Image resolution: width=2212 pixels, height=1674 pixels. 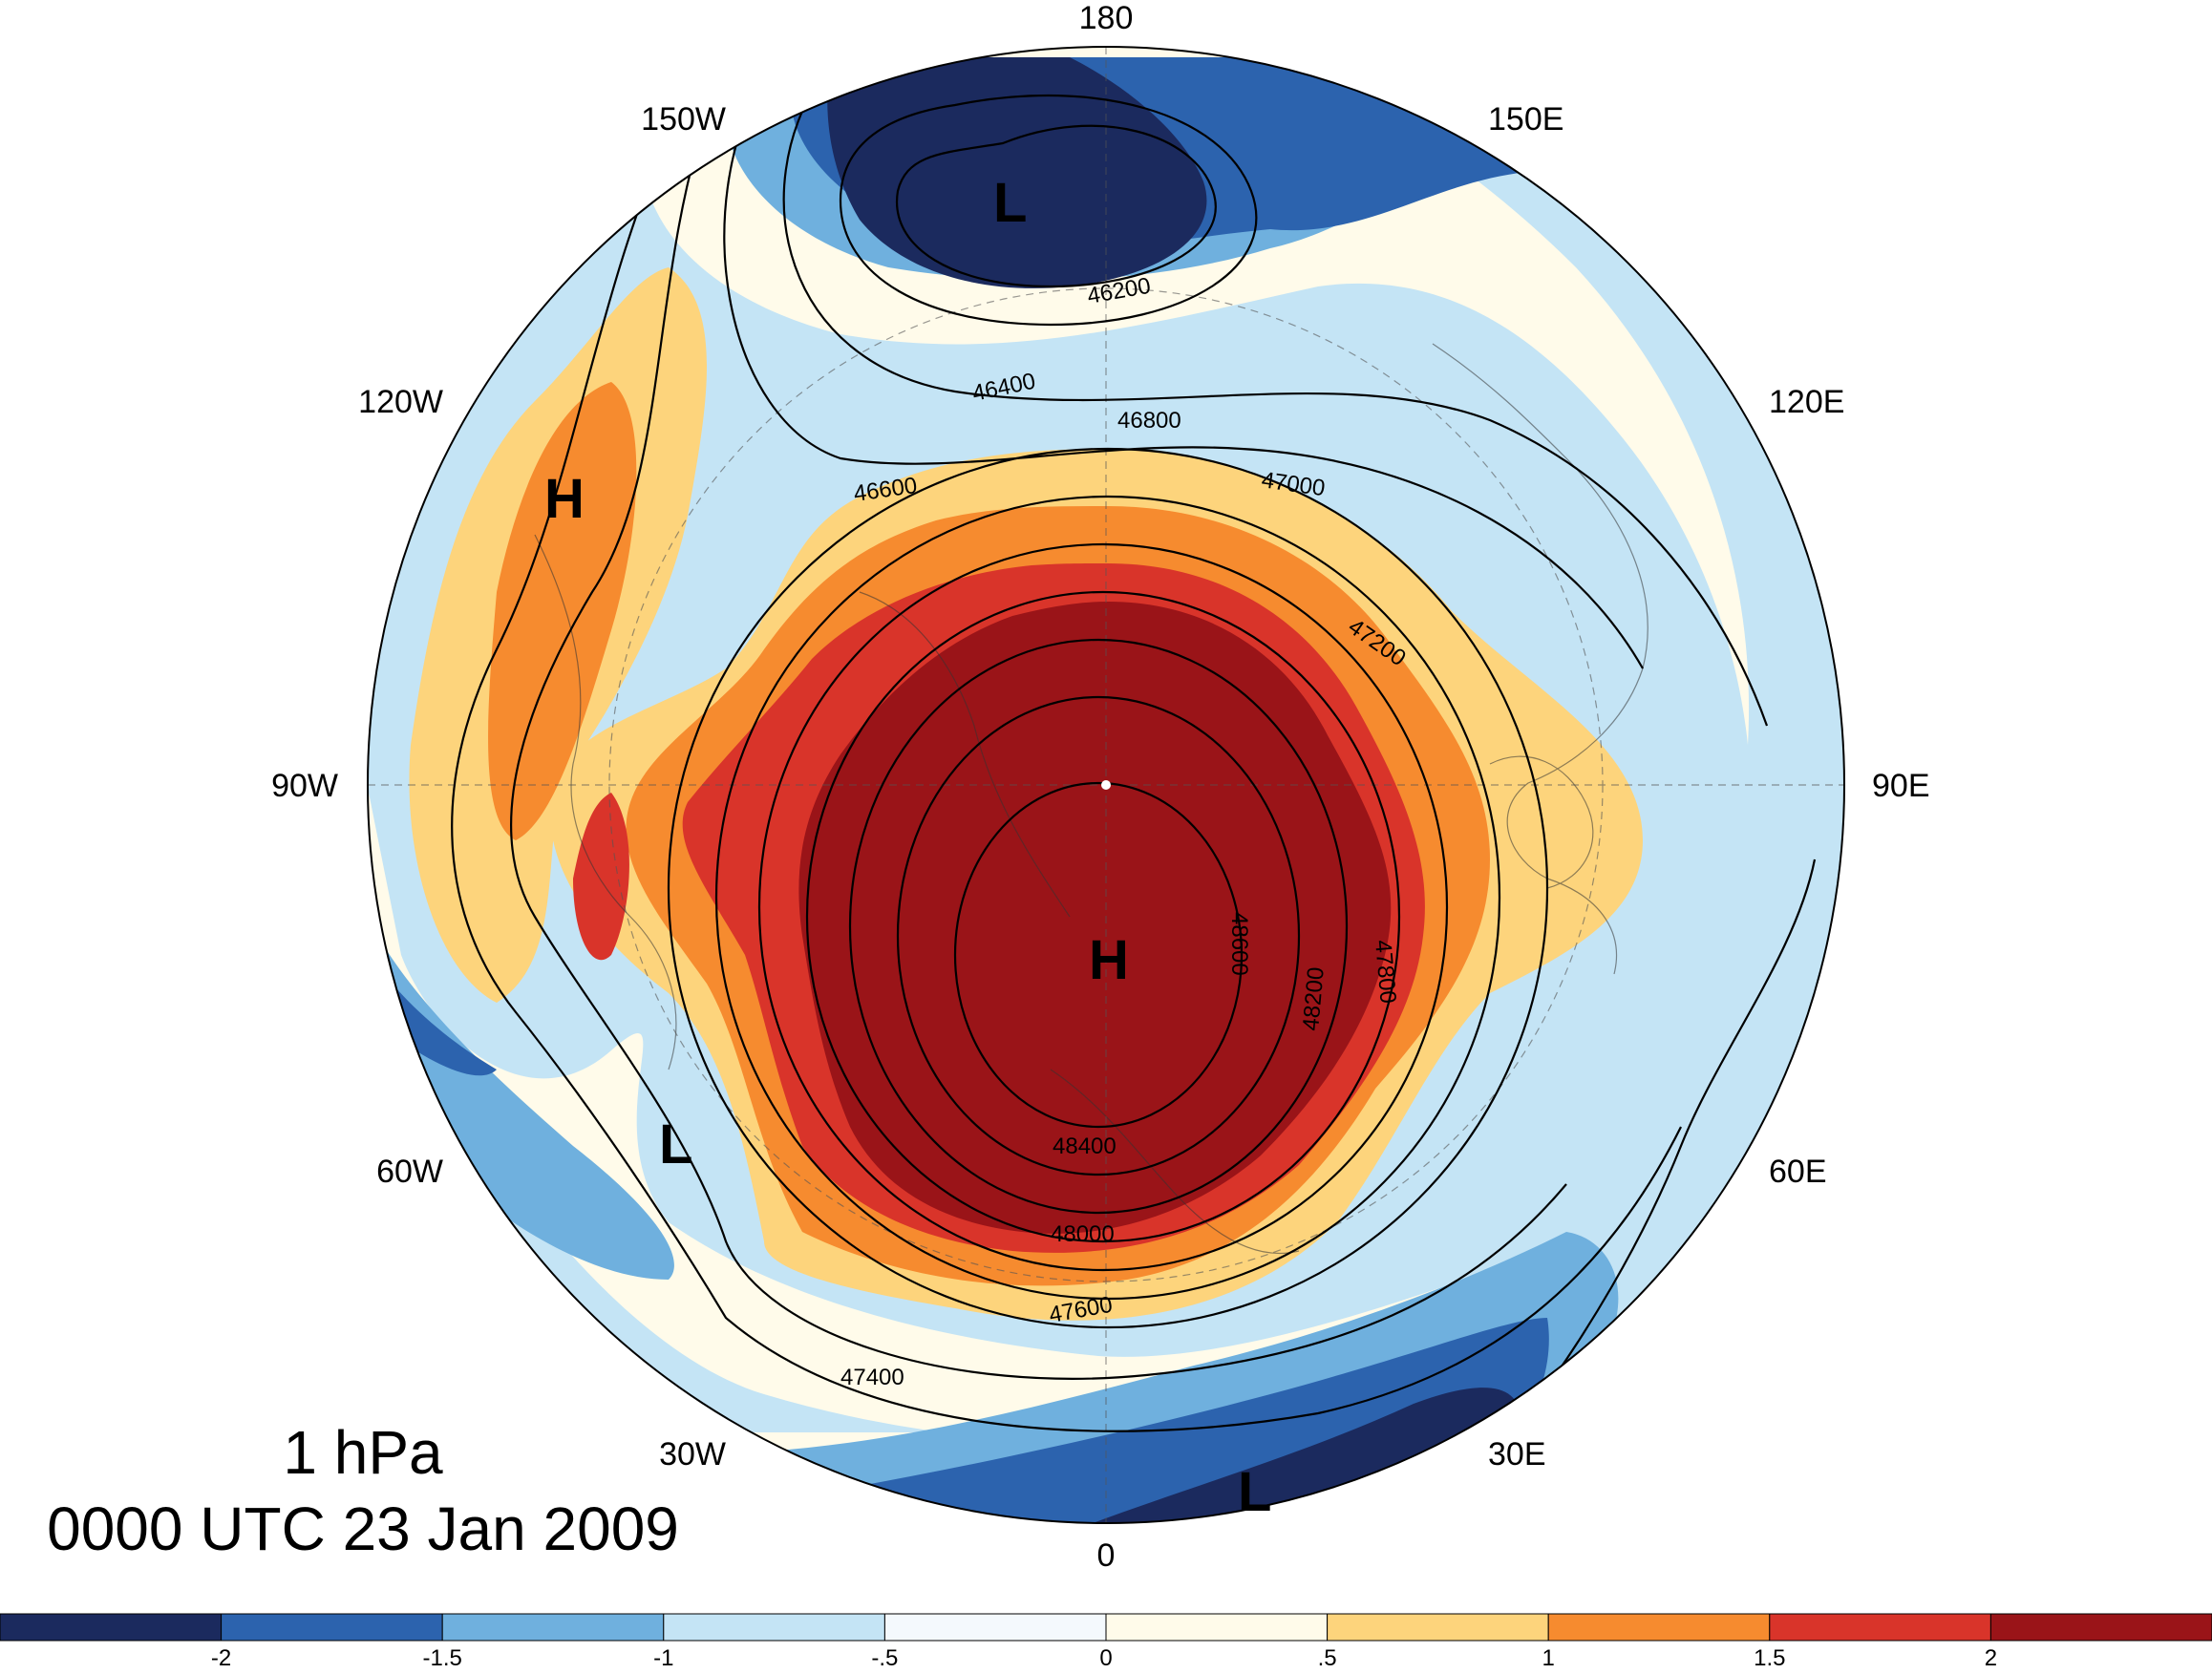 I want to click on contour-label-48400: 48400, so click(x=1085, y=1146).